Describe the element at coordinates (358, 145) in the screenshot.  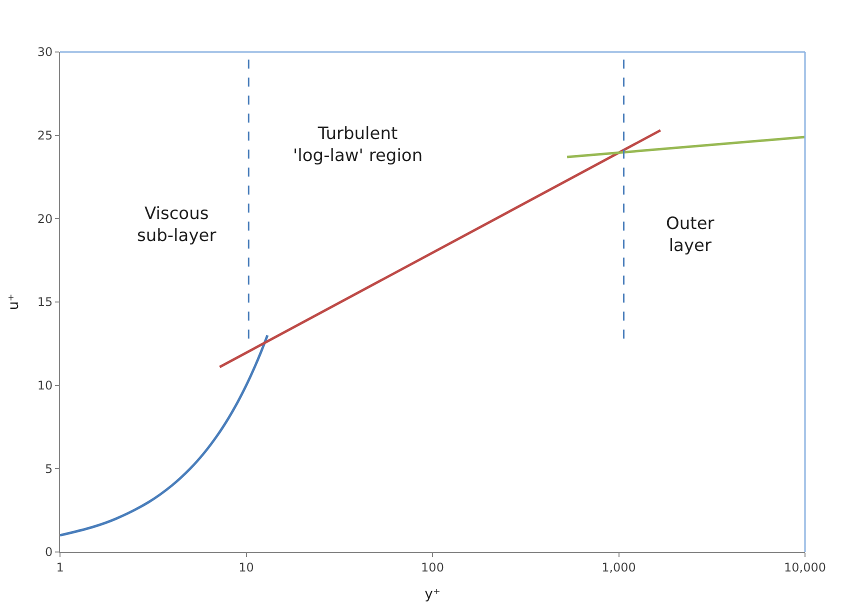
I see `annotation: Turbulent 'log-law' region` at that location.